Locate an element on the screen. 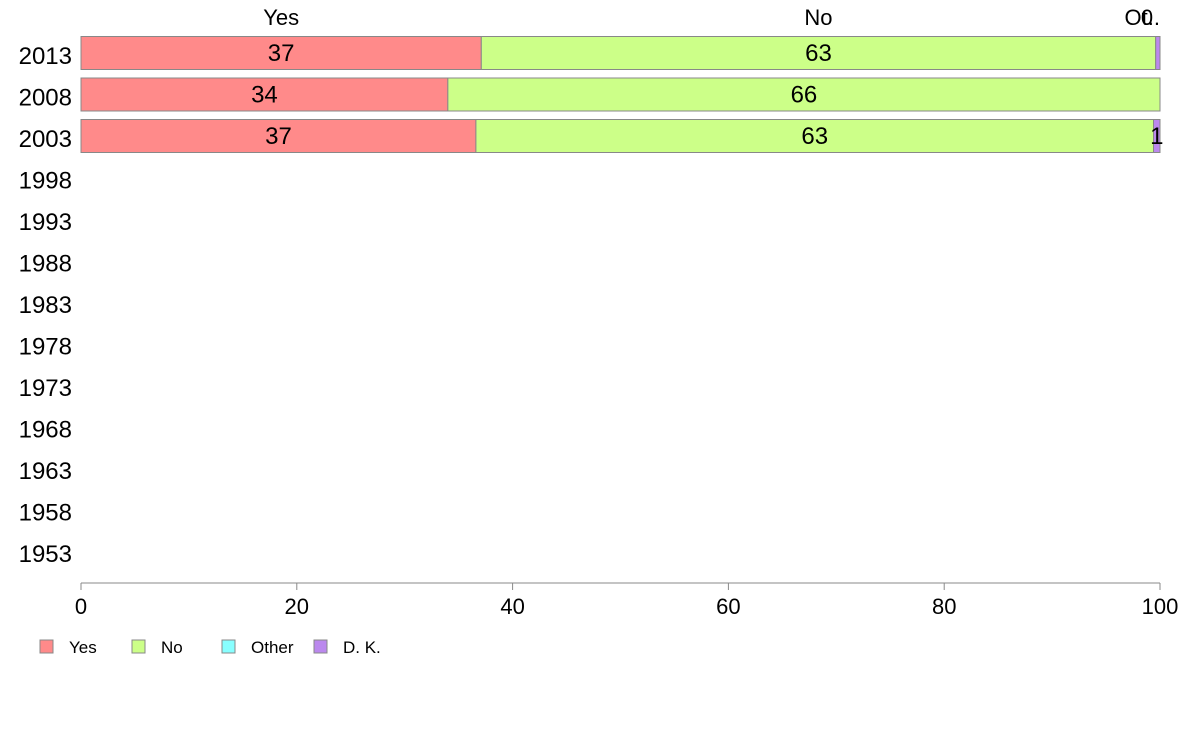 The image size is (1188, 741). y-tick-label: 1968 is located at coordinates (45, 430).